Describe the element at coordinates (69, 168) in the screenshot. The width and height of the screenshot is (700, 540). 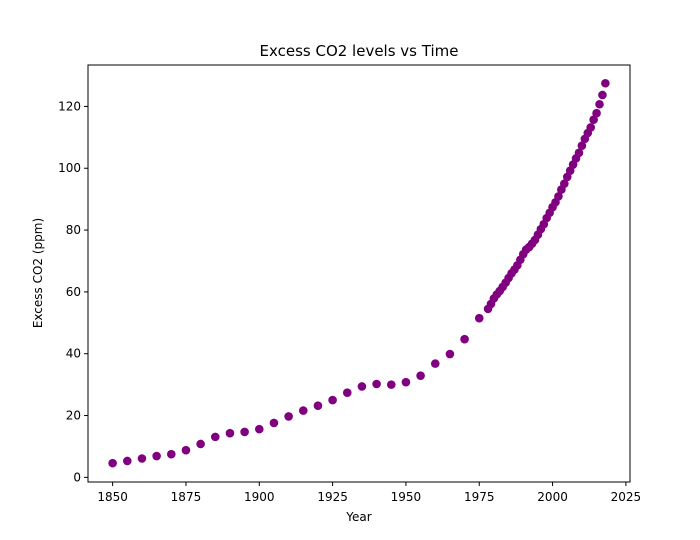
I see `y-tick-label: 100` at that location.